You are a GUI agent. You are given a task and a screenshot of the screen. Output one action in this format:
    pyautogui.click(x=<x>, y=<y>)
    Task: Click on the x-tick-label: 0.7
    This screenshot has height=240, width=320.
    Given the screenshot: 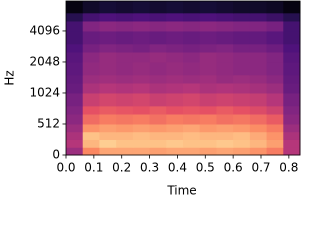 What is the action you would take?
    pyautogui.click(x=260, y=168)
    